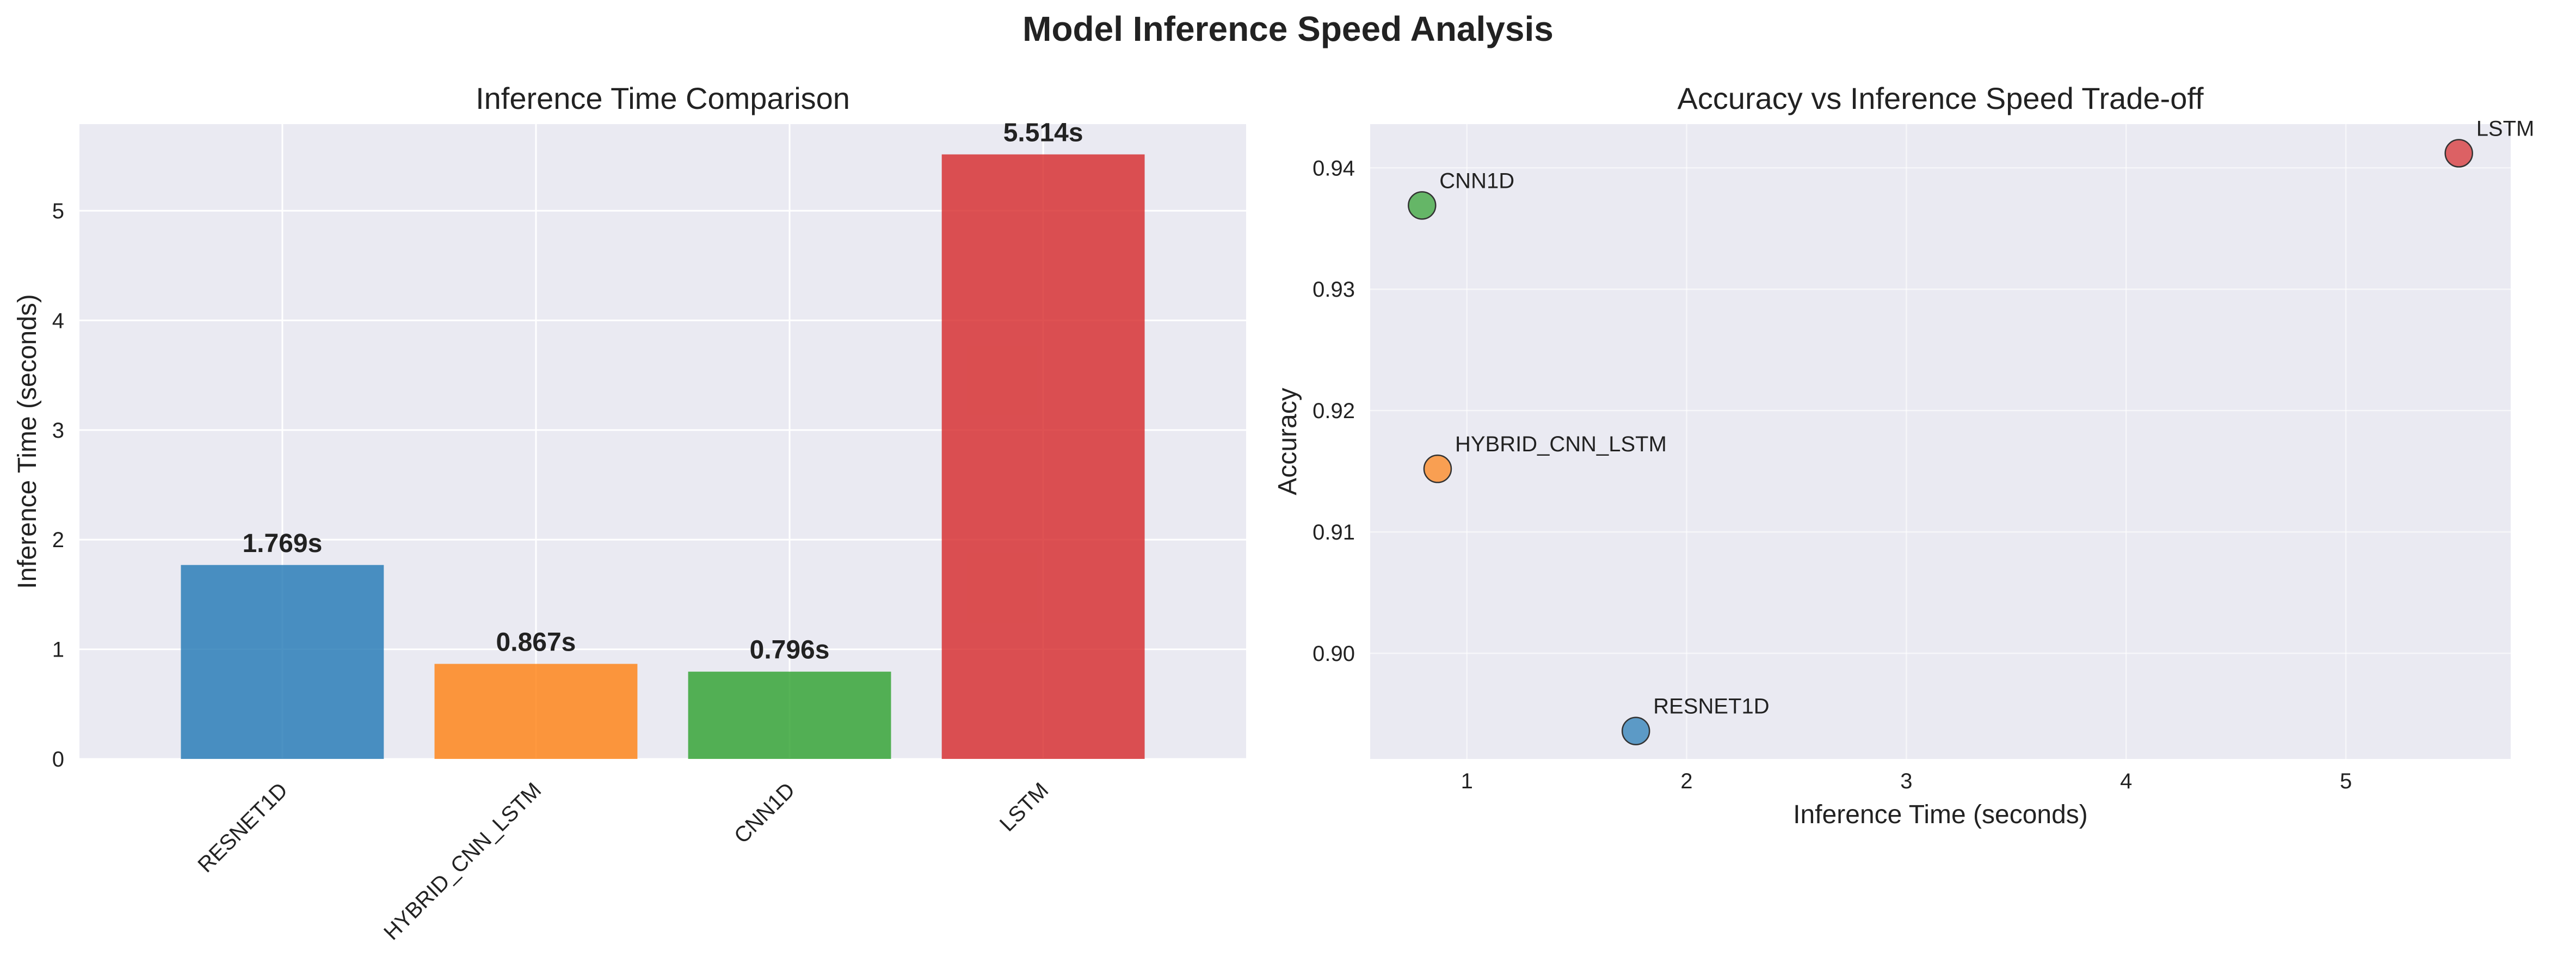  Describe the element at coordinates (1423, 205) in the screenshot. I see `scatter-point-cnn1d` at that location.